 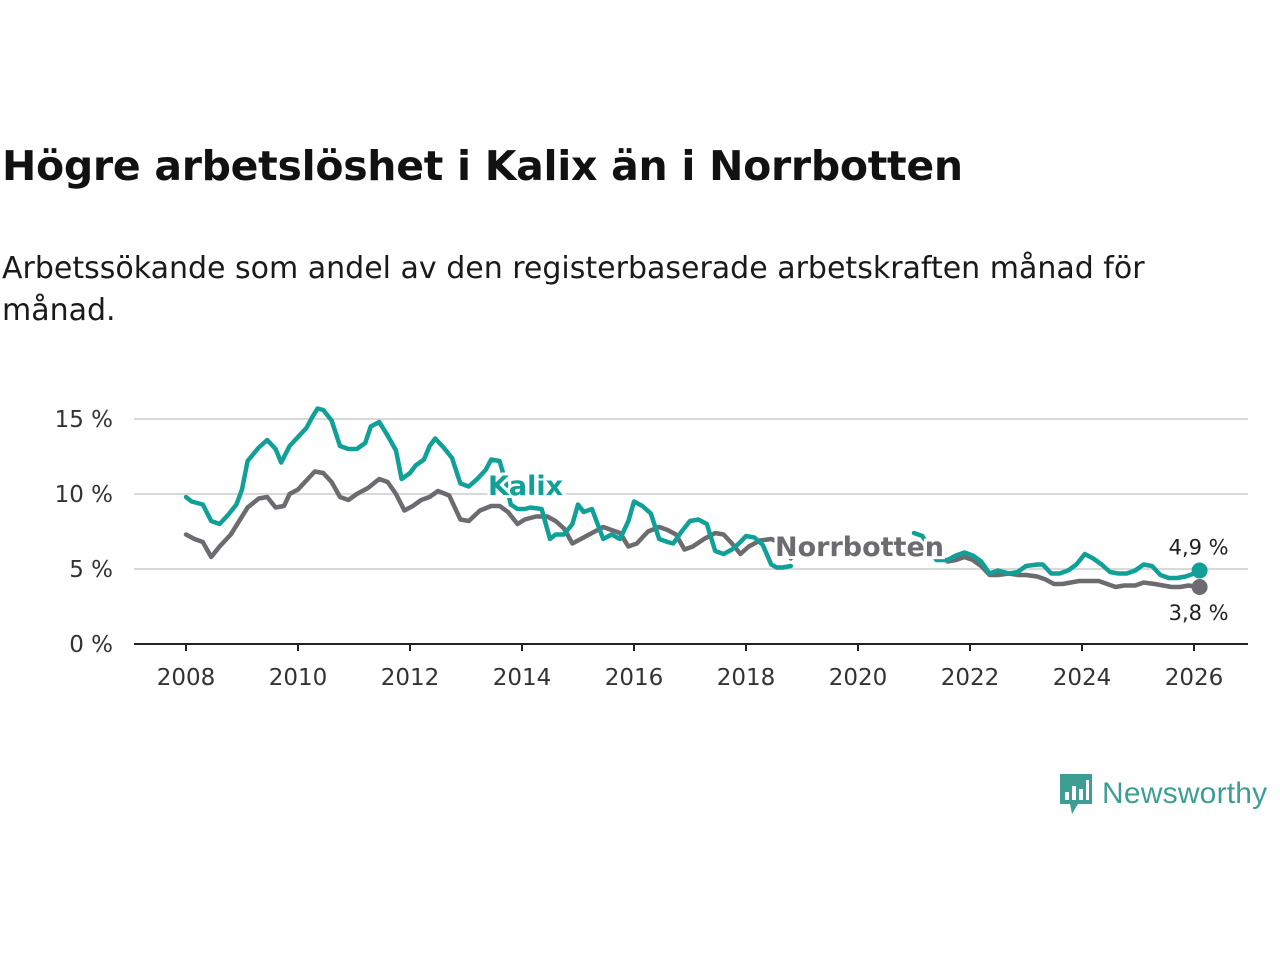 What do you see at coordinates (298, 678) in the screenshot?
I see `x-tick-label: 2010` at bounding box center [298, 678].